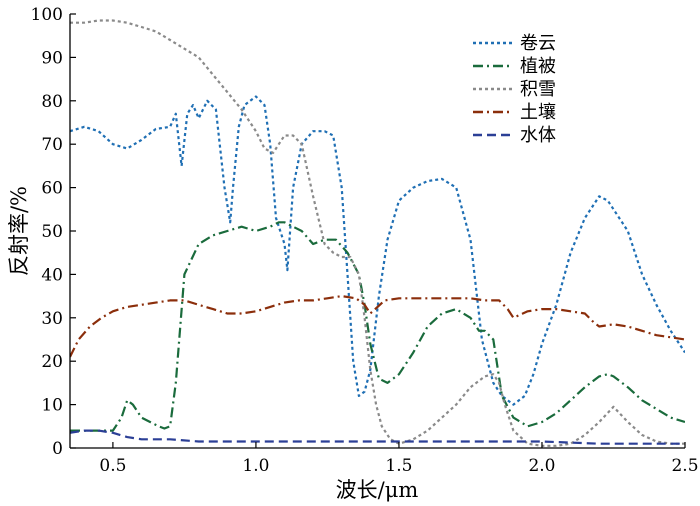  I want to click on y-tick-label: 20, so click(52, 362).